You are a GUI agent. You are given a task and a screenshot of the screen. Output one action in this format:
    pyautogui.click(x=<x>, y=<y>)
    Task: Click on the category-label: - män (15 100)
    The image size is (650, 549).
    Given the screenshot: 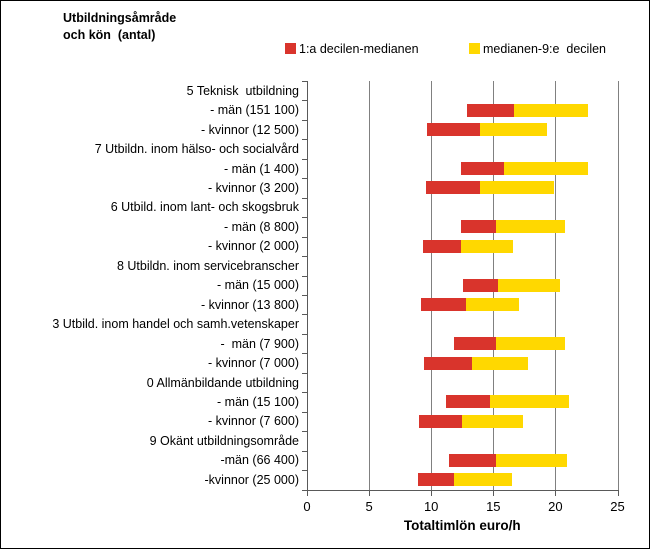 What is the action you would take?
    pyautogui.click(x=258, y=401)
    